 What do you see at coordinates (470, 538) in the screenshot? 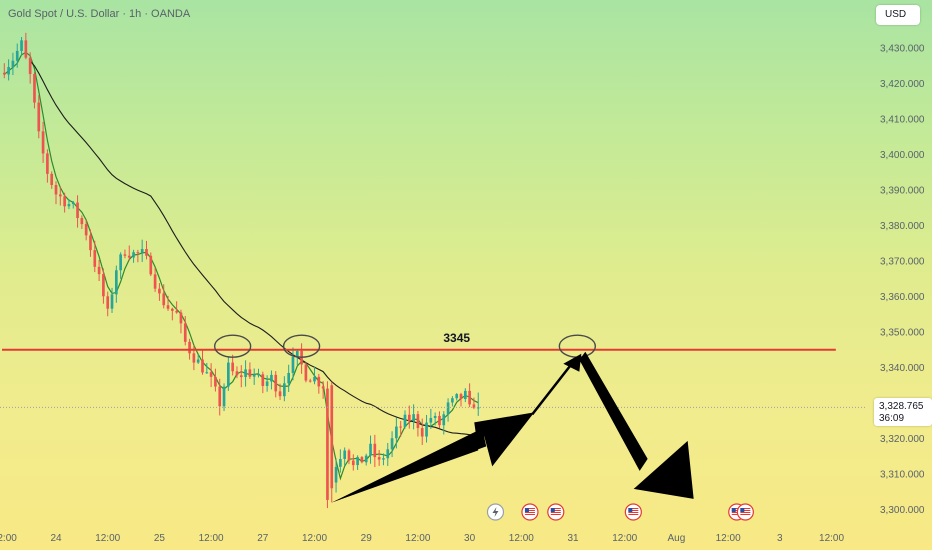
I see `x-tick-label: 30` at bounding box center [470, 538].